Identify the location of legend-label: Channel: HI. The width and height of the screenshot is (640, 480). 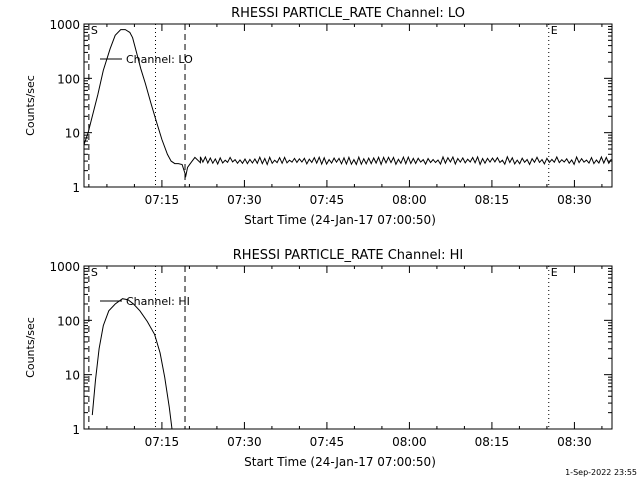
(158, 301).